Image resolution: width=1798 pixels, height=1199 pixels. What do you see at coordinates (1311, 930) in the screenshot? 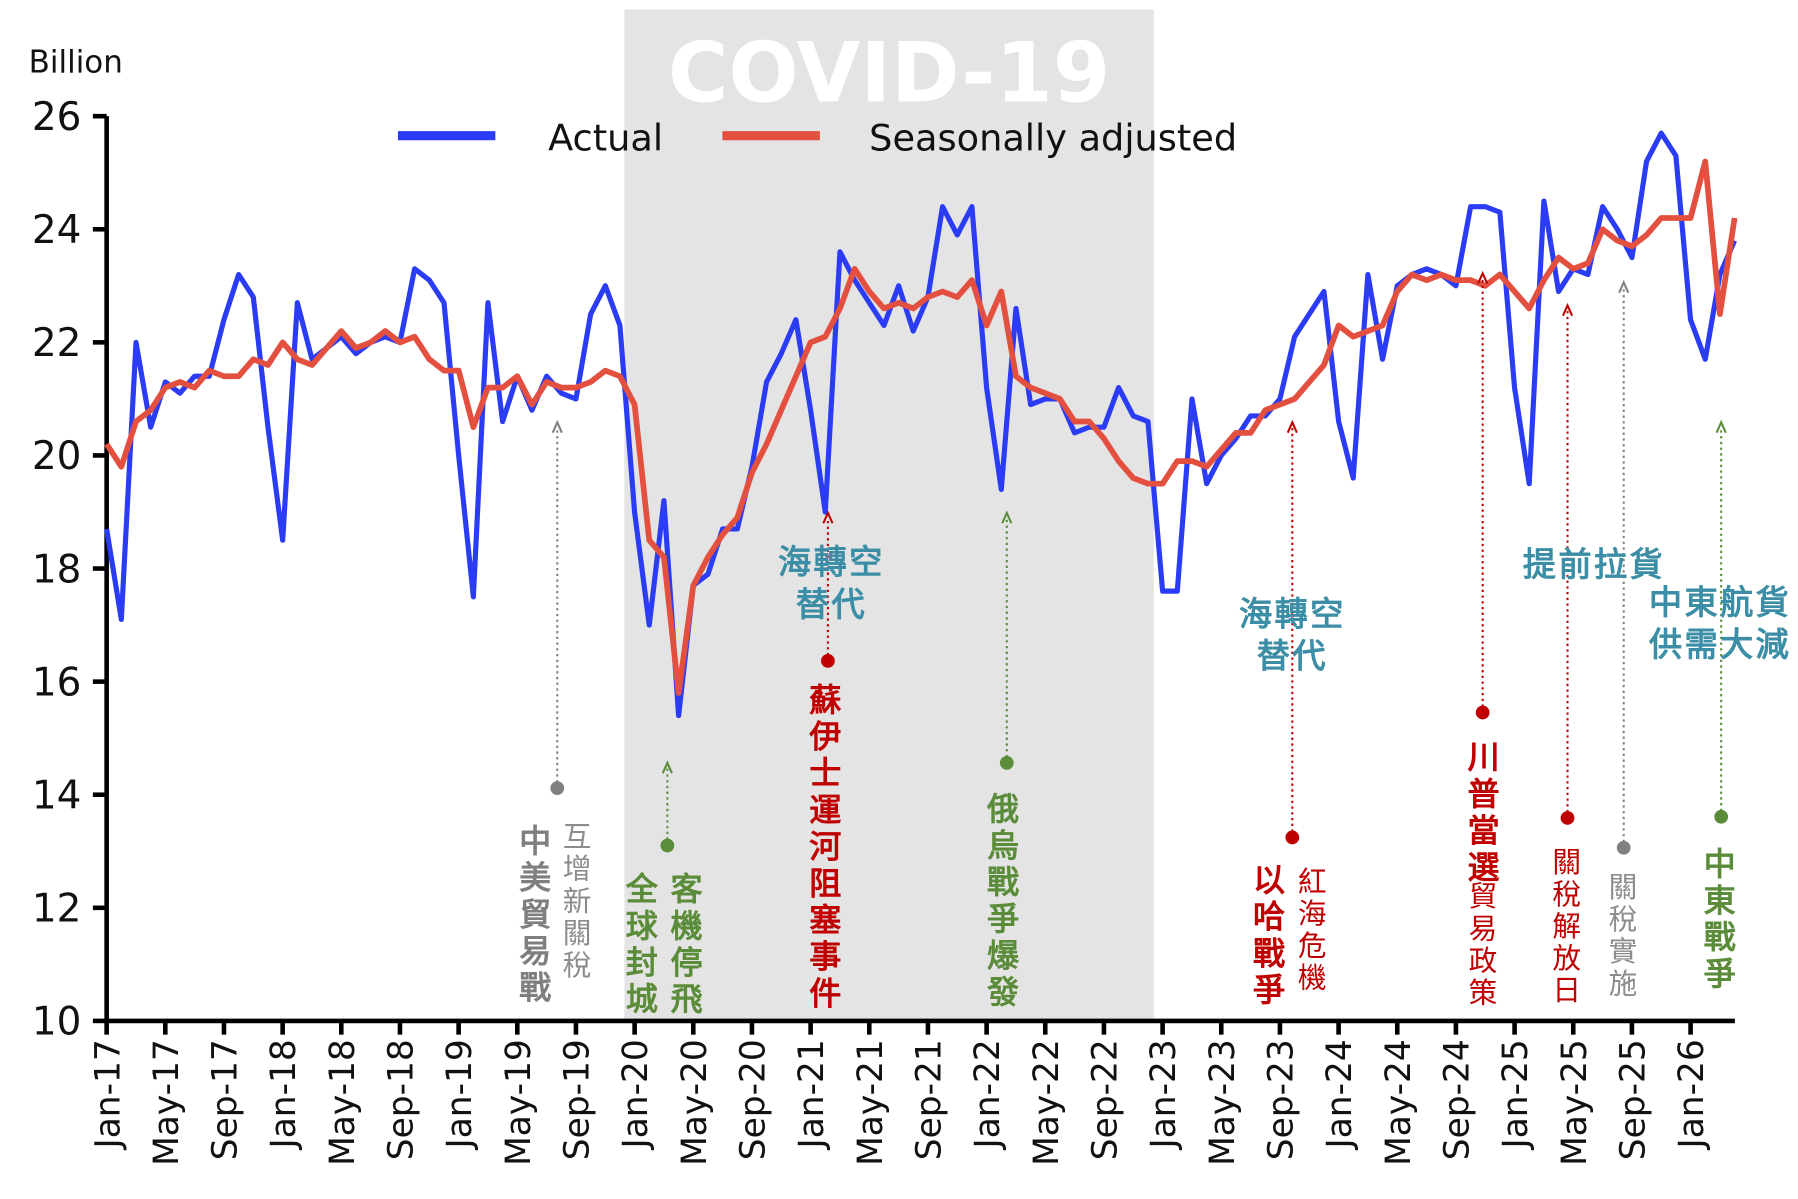
I see `annotation: 紅海危機` at bounding box center [1311, 930].